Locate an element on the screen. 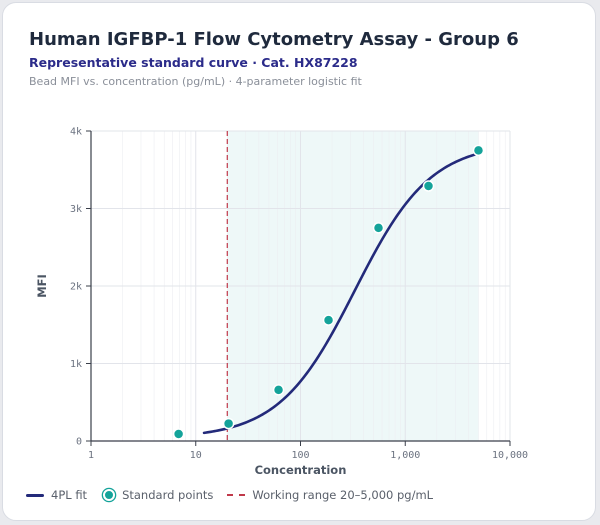  y-tick-label: 4k is located at coordinates (76, 132).